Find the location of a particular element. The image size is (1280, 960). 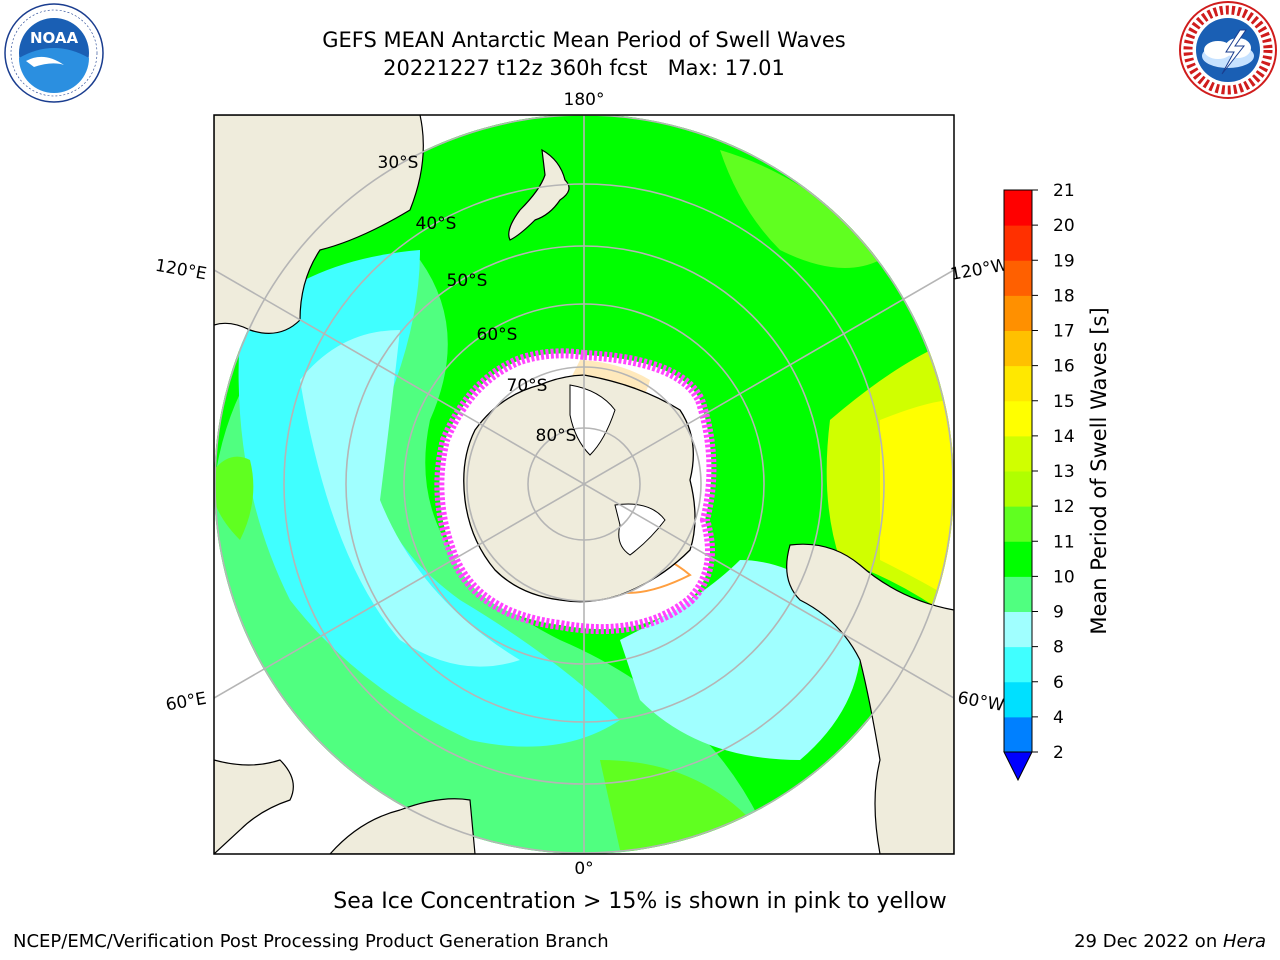

lon-label-120e: 120°E is located at coordinates (181, 270).